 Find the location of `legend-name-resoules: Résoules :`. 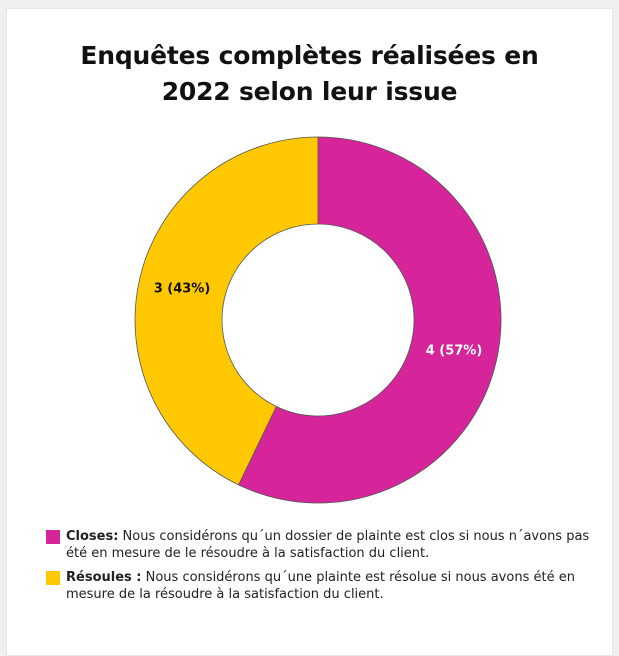

legend-name-resoules: Résoules : is located at coordinates (104, 577).